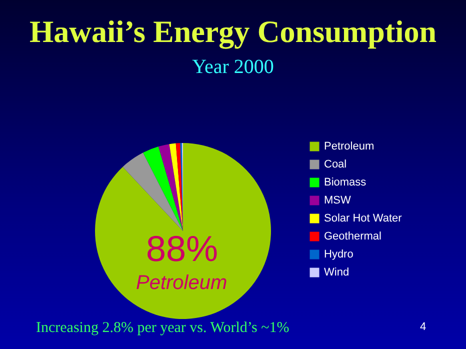 The height and width of the screenshot is (349, 466). I want to click on text: 4, so click(423, 327).